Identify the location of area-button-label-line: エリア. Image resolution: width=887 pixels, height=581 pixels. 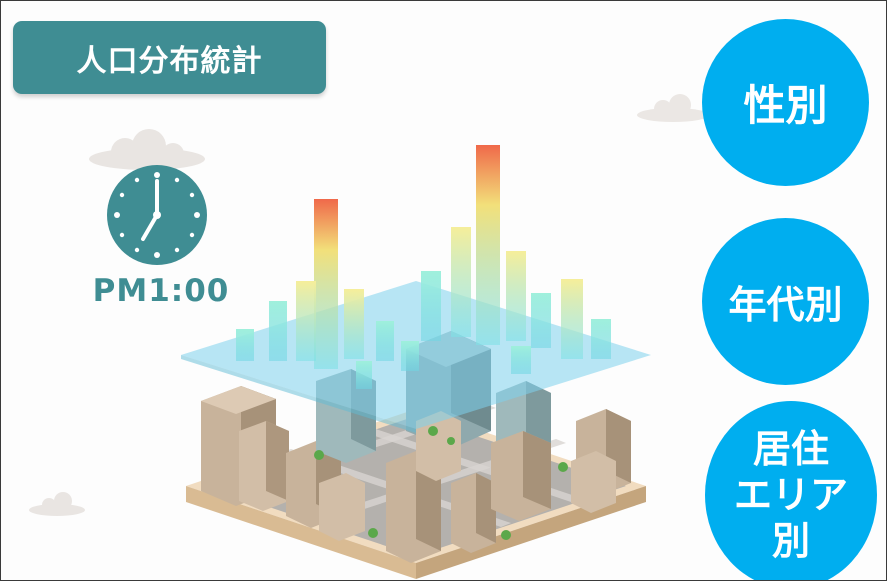
(790, 495).